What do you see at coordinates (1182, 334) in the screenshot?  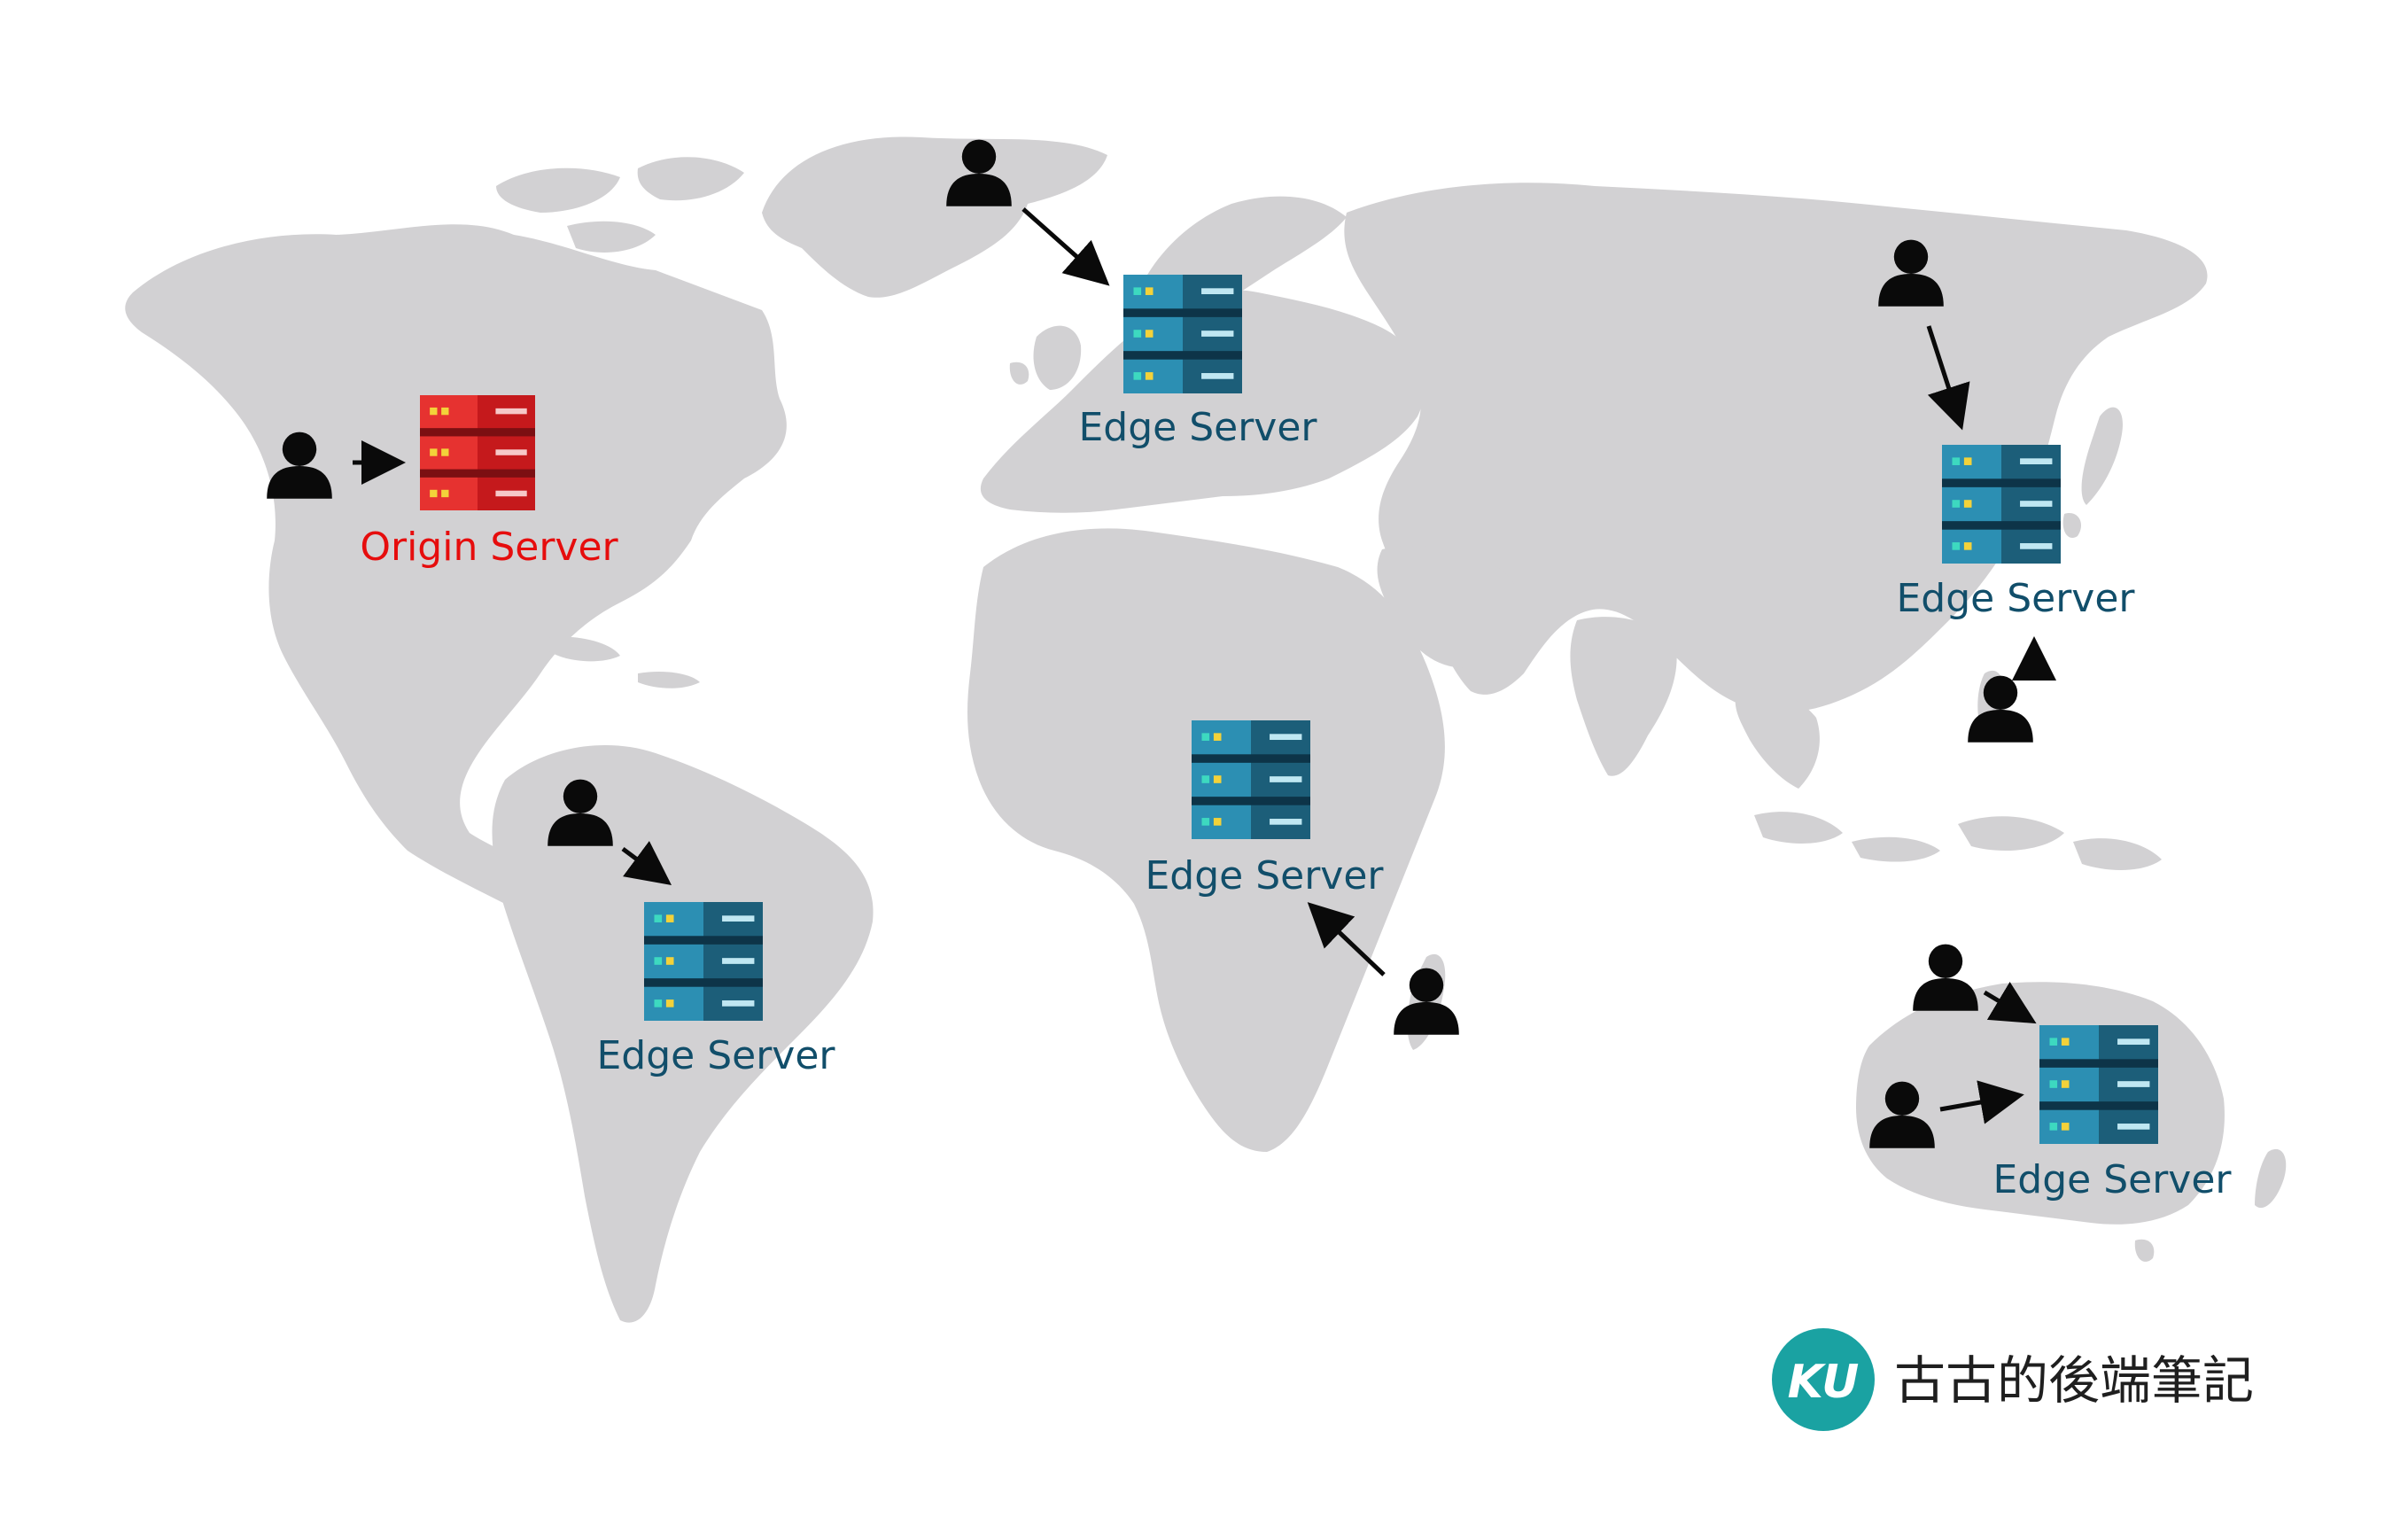 I see `edge-server-europe-icon` at bounding box center [1182, 334].